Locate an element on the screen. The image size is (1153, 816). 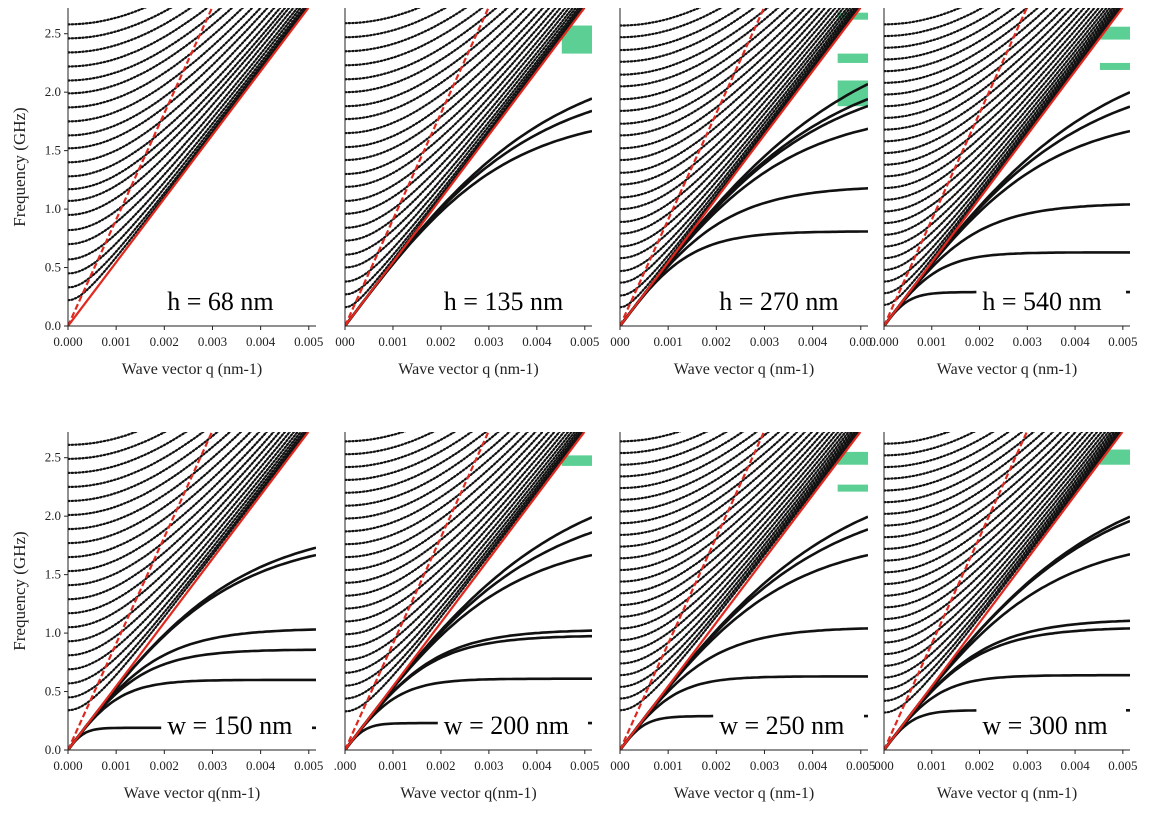
x-axis-label: Wave vector q (nm-1) is located at coordinates (744, 369).